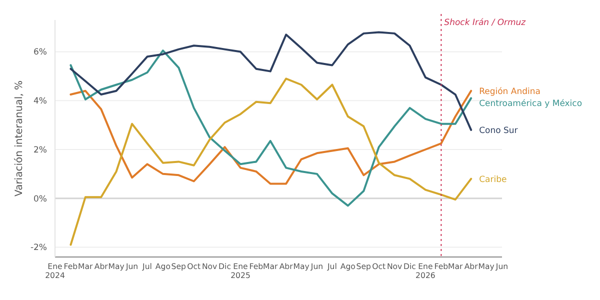  I want to click on series-label: Cono Sur, so click(498, 131).